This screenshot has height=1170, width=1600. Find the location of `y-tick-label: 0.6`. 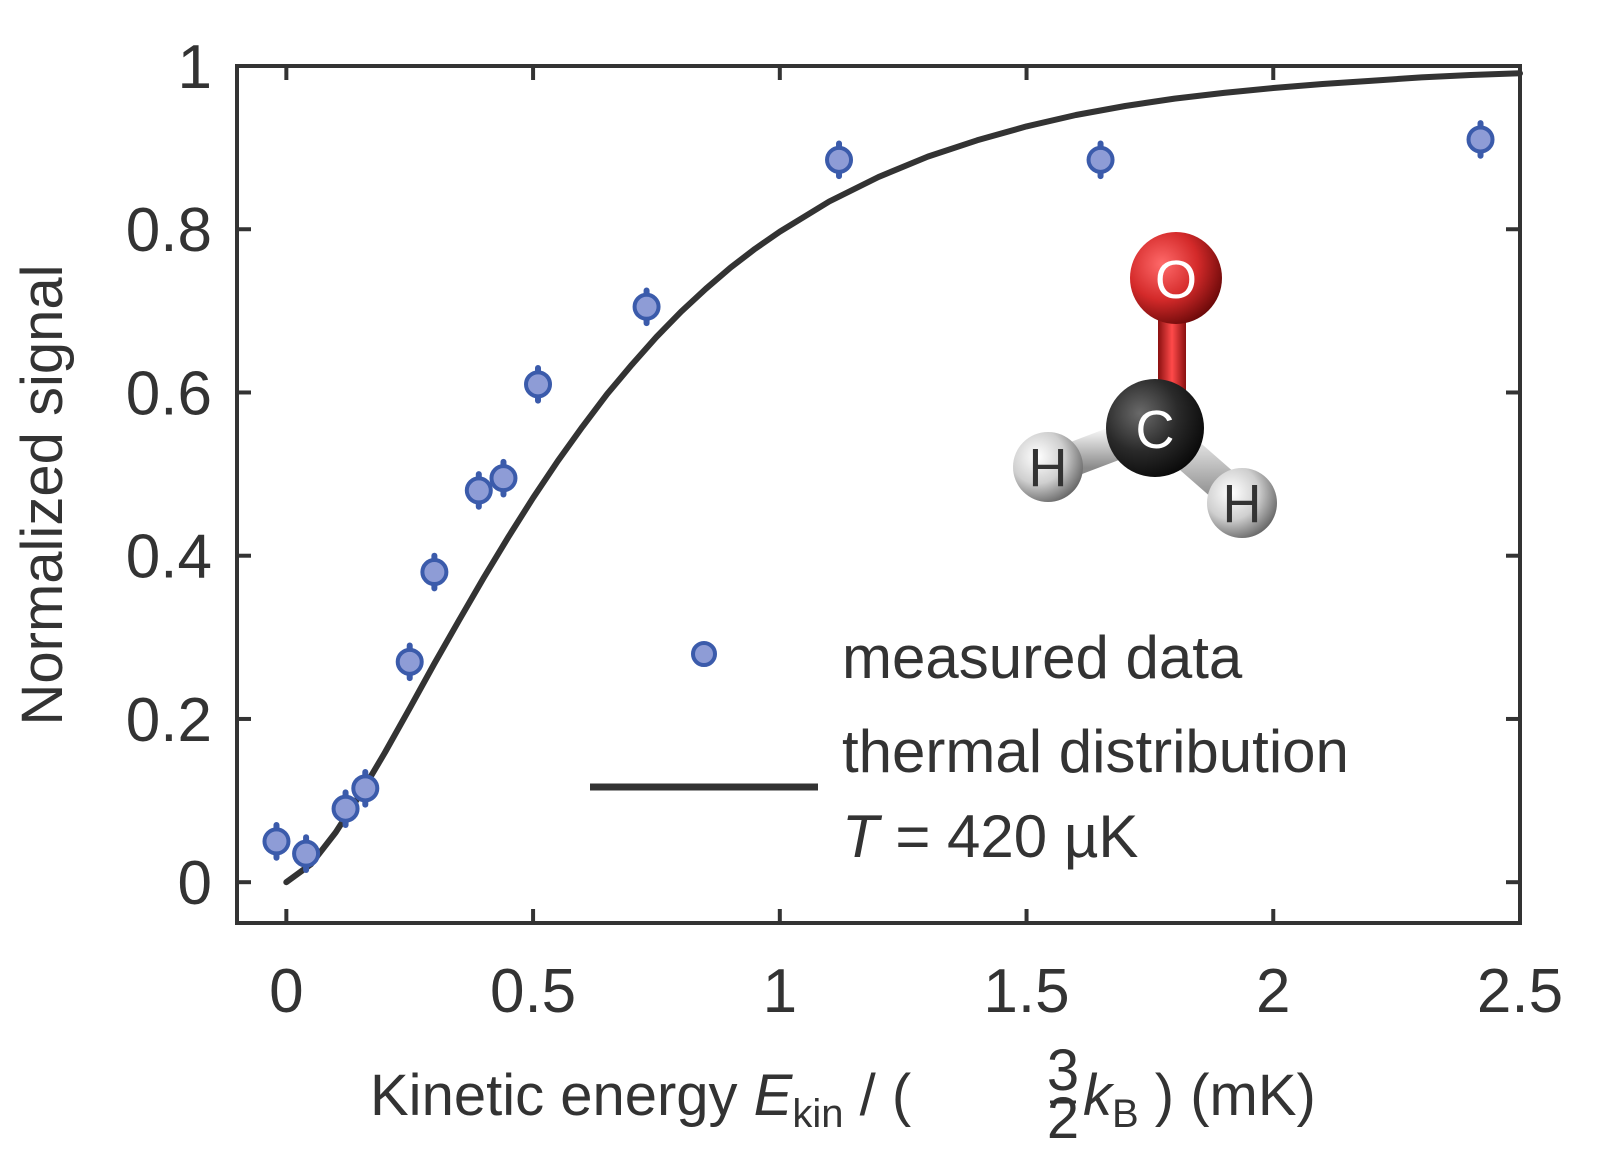

y-tick-label: 0.6 is located at coordinates (169, 393).